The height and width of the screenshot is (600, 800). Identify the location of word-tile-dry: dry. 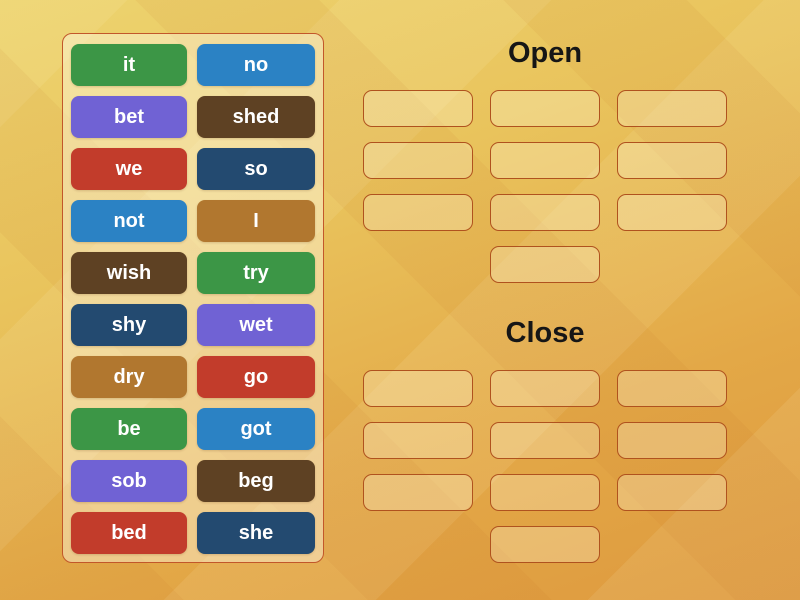
(129, 377).